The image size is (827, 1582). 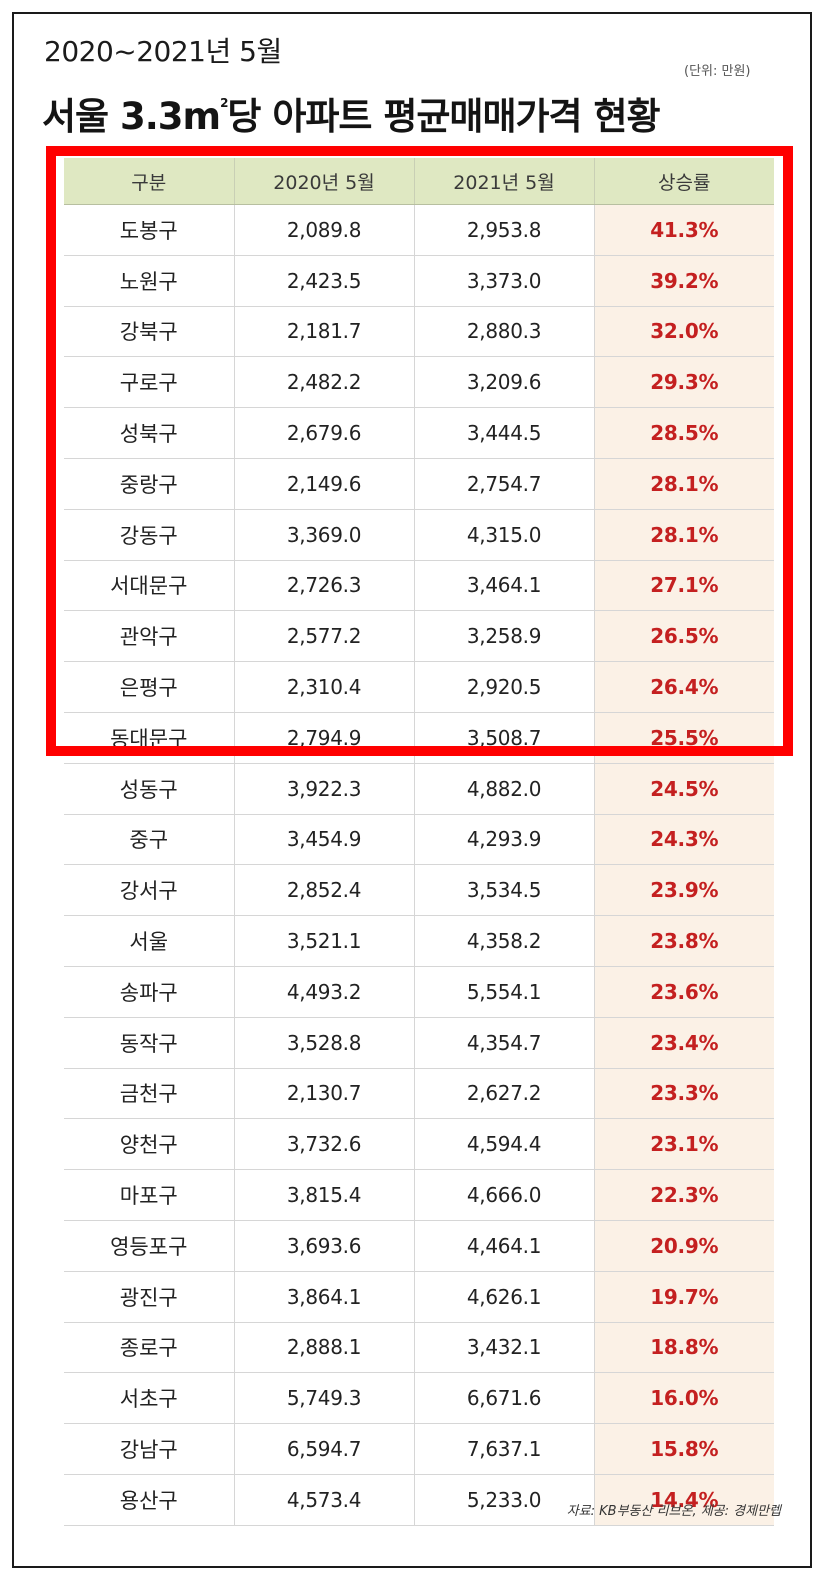 I want to click on price-2021-cell: 5,233.0, so click(x=504, y=1500).